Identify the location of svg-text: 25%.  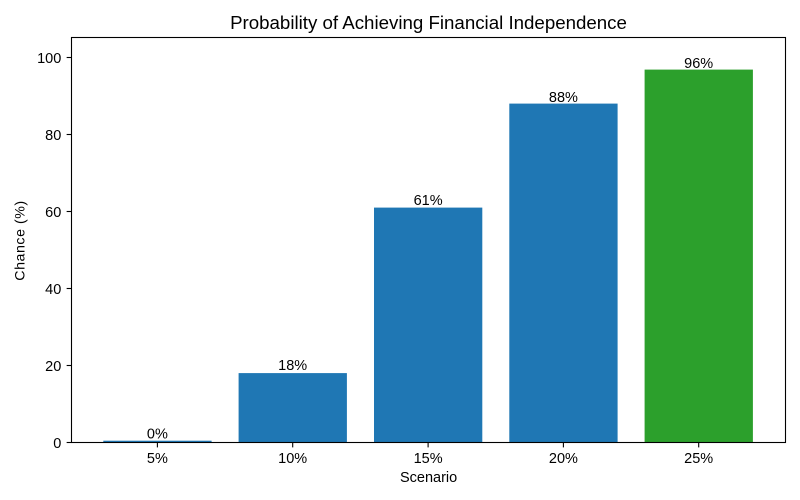
(698, 459).